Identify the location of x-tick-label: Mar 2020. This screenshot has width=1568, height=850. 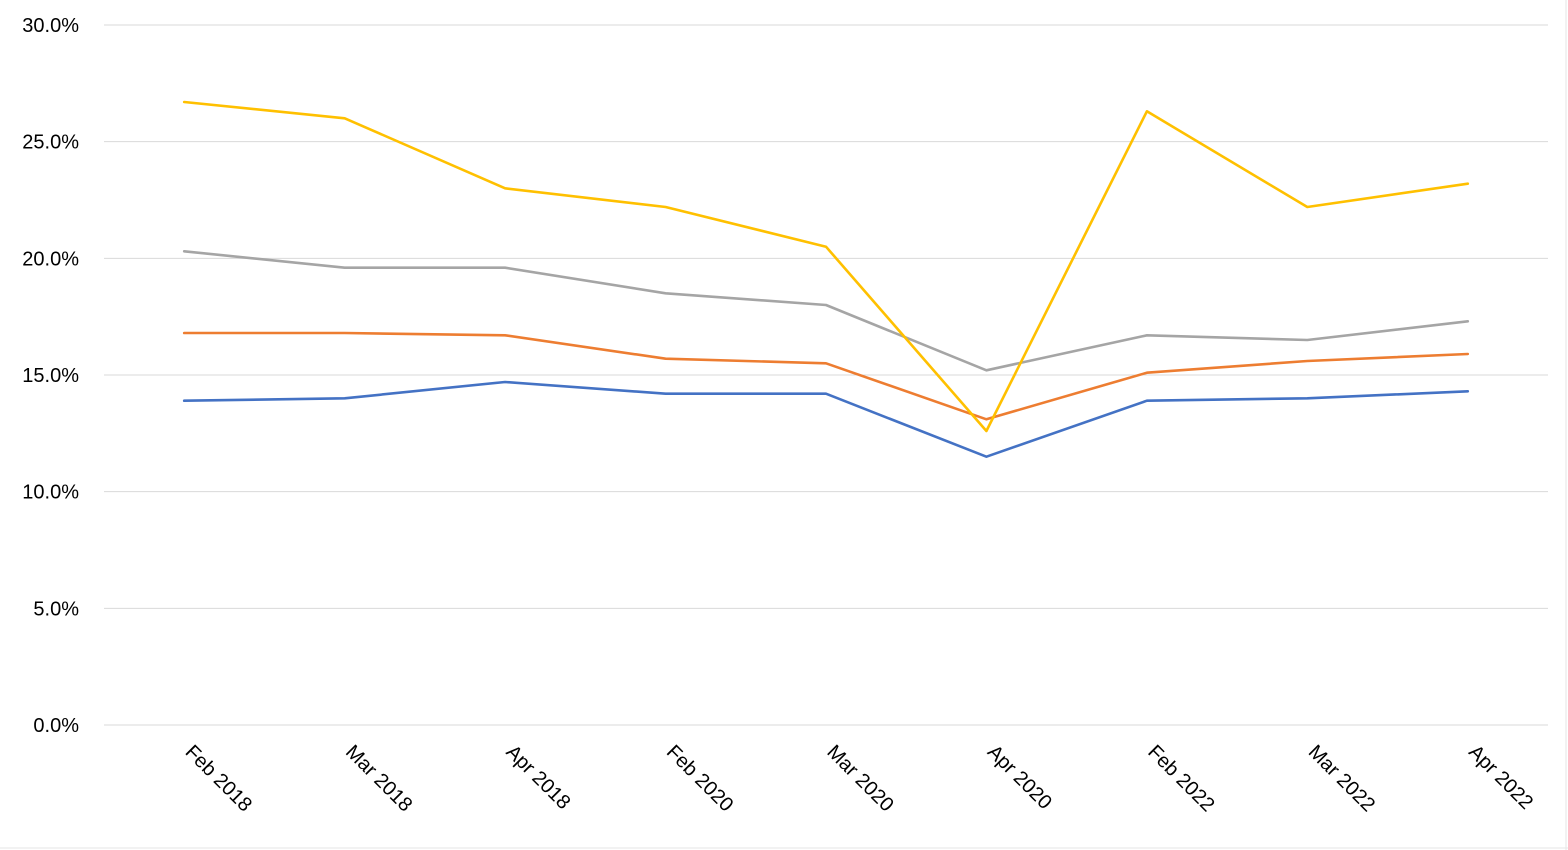
(859, 778).